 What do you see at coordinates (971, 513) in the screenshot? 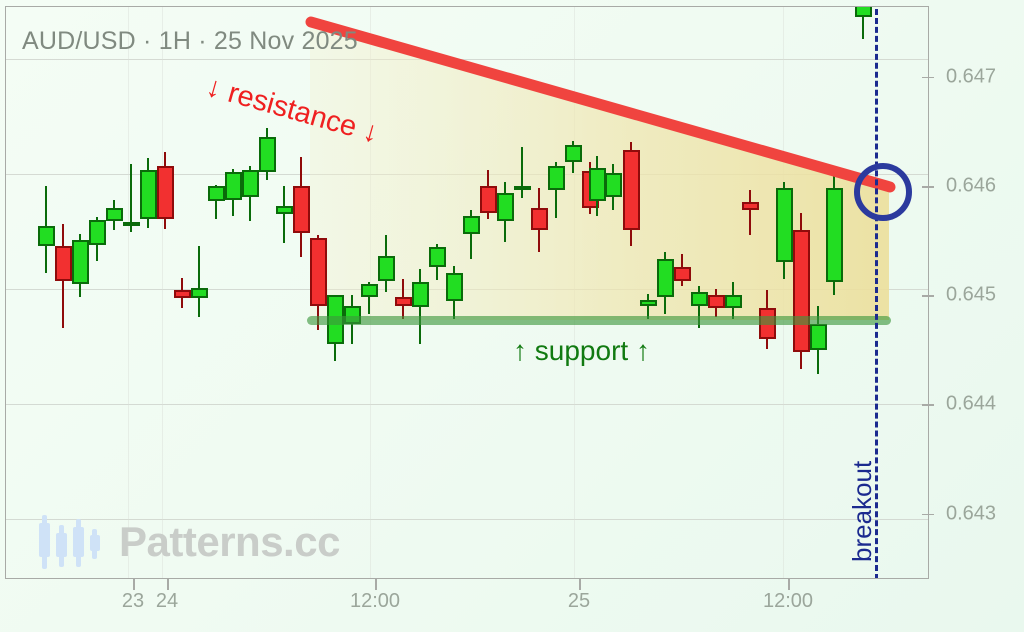
I see `y-axis-label: 0.643` at bounding box center [971, 513].